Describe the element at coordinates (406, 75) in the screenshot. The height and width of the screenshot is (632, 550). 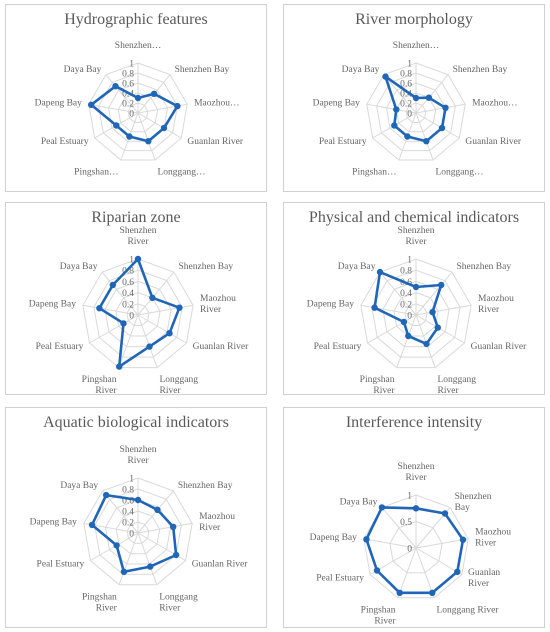
I see `tick-label: 0.8` at that location.